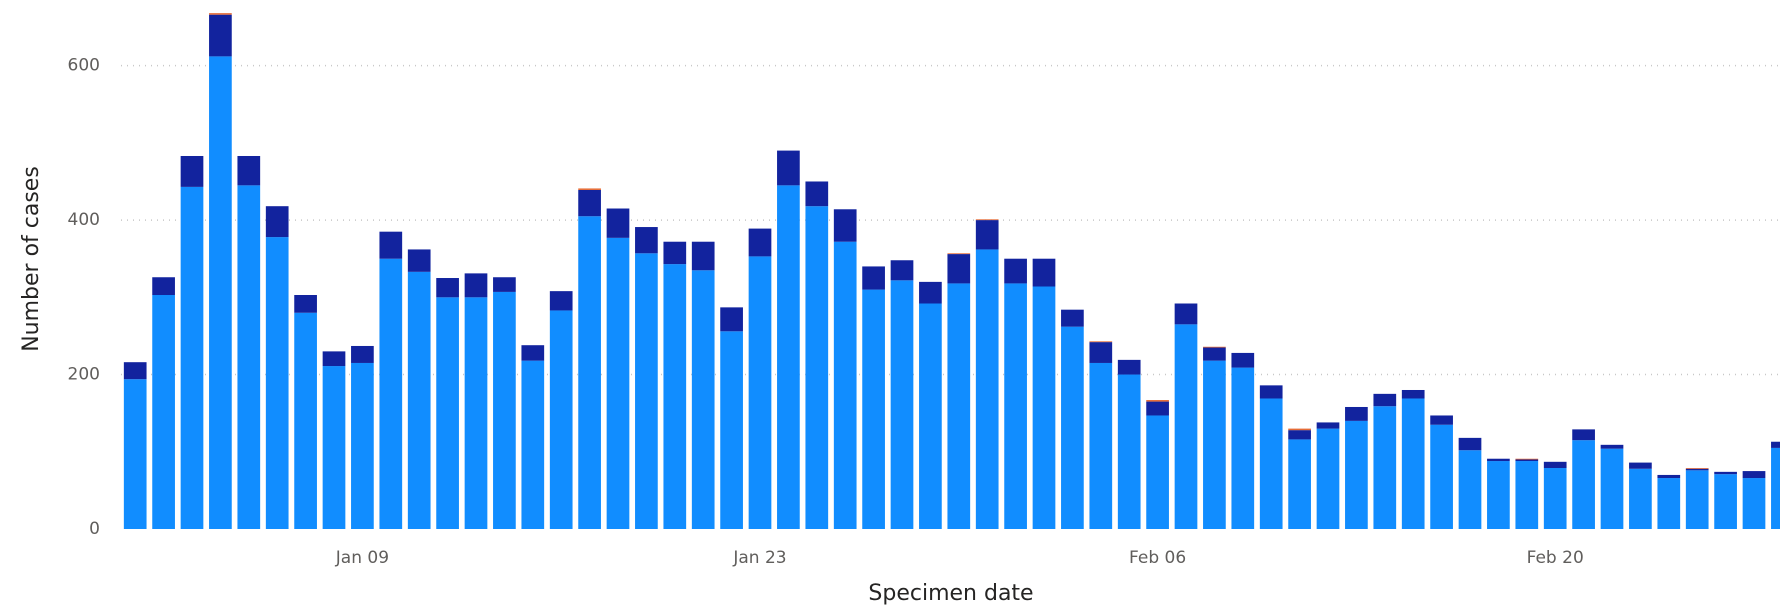 The width and height of the screenshot is (1780, 612). I want to click on y-axis-title: Number of cases, so click(31, 259).